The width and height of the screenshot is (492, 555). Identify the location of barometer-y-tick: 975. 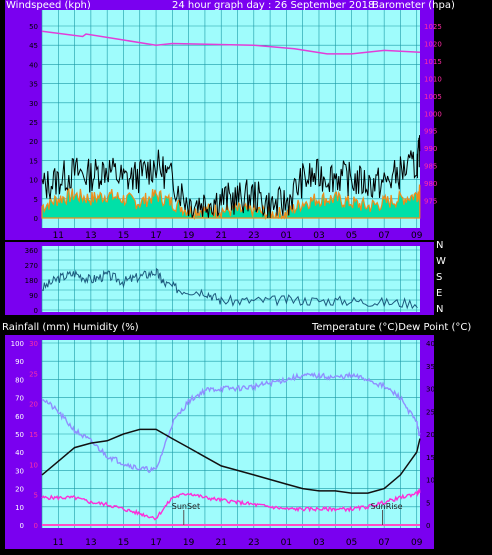
(430, 202).